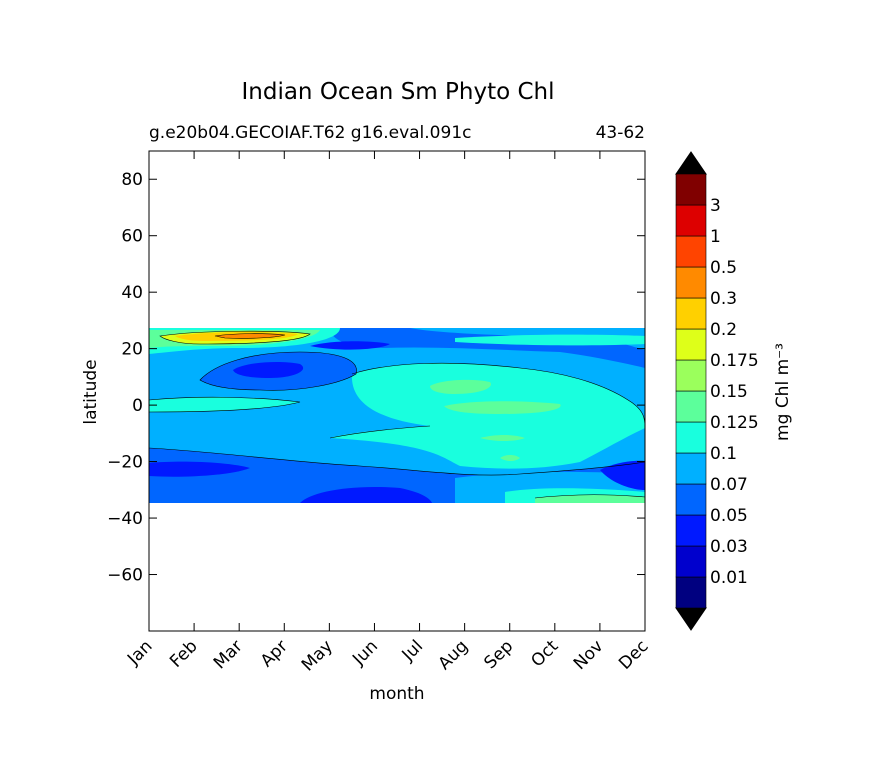  I want to click on region-north-0.05-top, so click(350, 345).